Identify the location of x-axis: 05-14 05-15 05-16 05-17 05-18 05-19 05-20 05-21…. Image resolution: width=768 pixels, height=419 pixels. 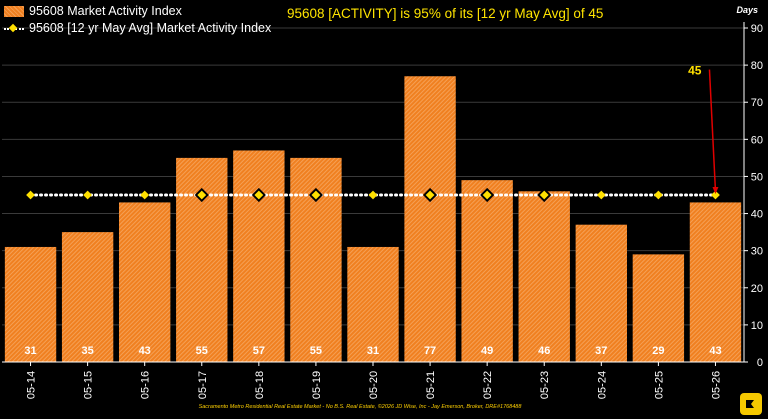
(373, 380).